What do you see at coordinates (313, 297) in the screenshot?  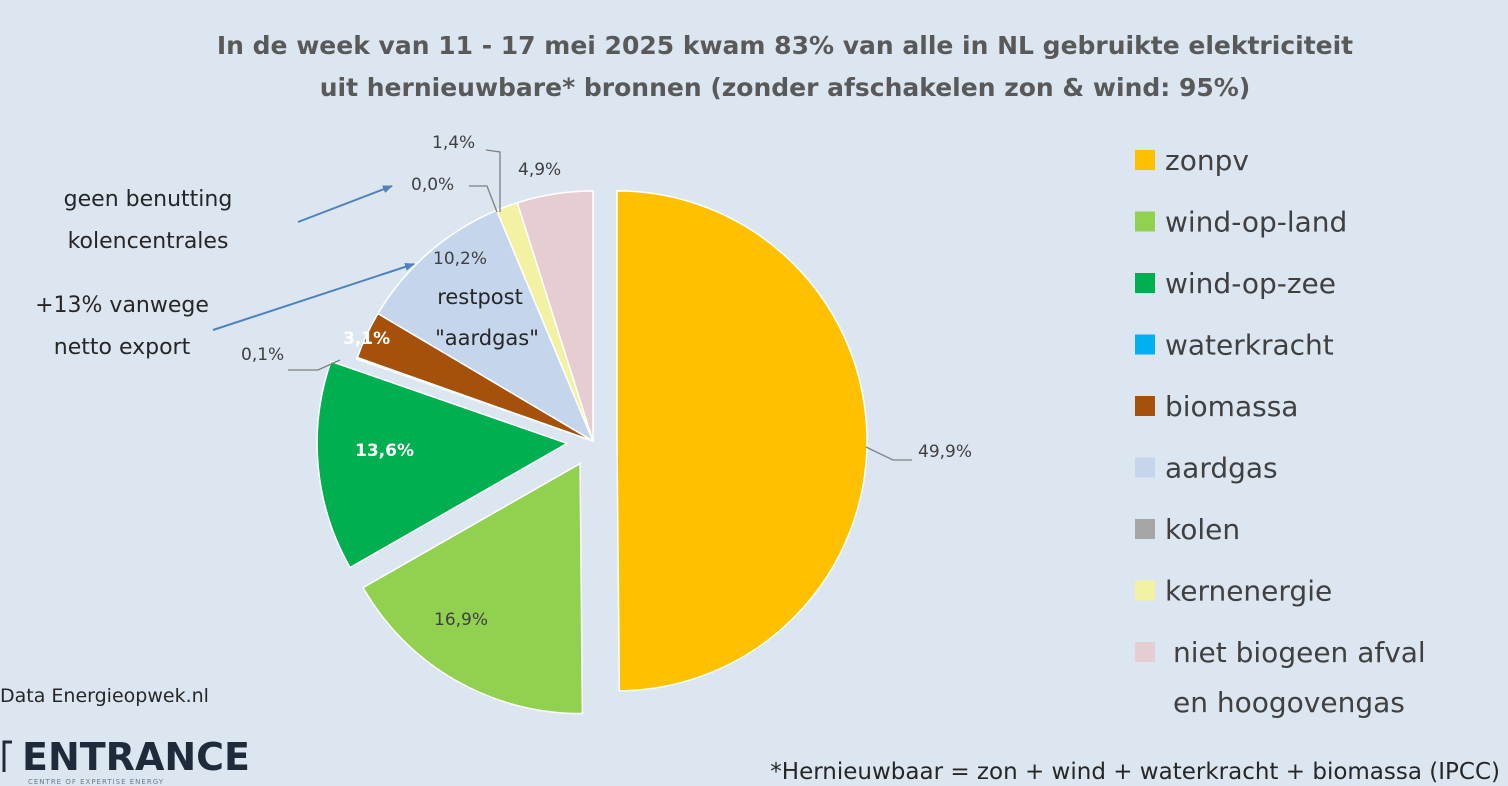 I see `arrow-export` at bounding box center [313, 297].